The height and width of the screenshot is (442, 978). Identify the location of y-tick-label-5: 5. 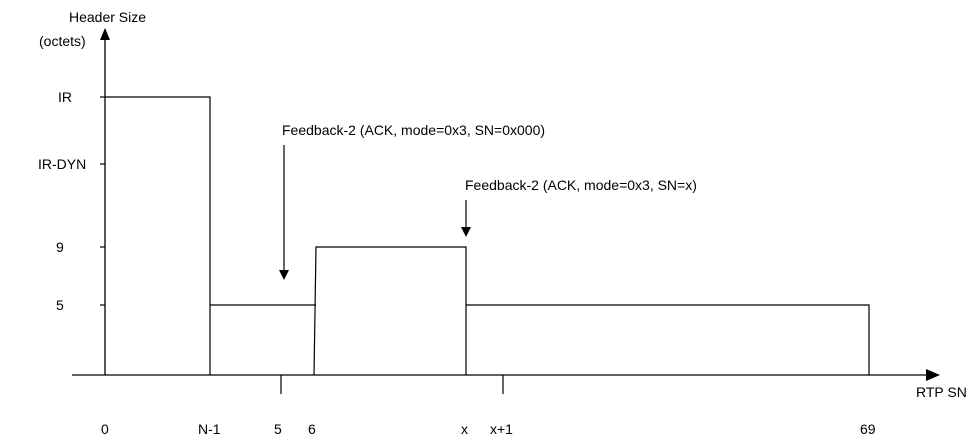
(60, 305).